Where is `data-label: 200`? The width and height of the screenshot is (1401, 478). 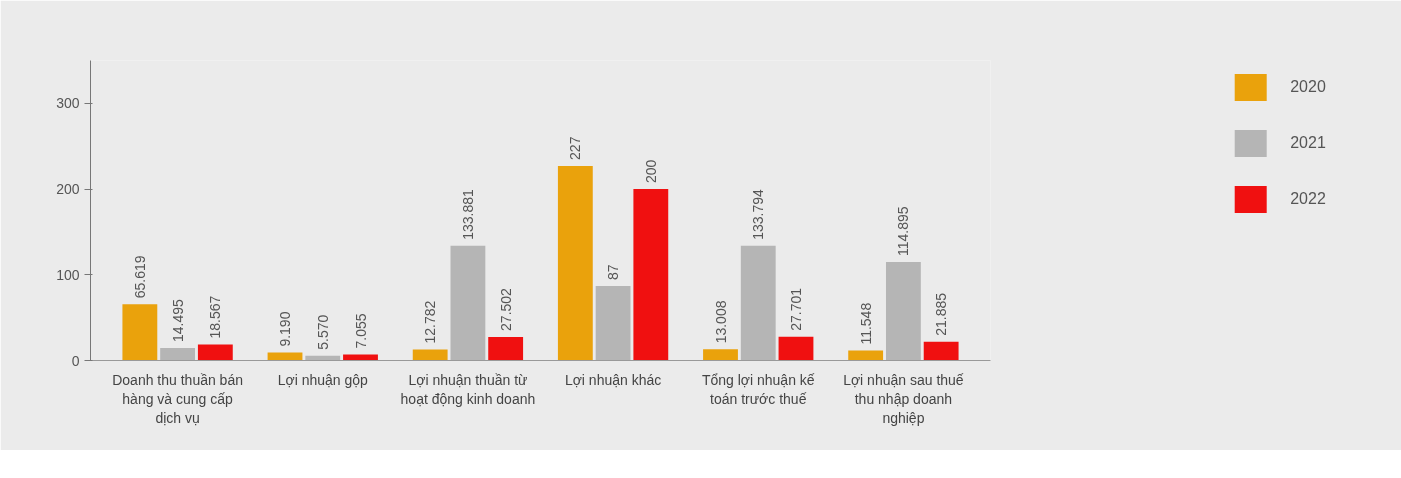
data-label: 200 is located at coordinates (650, 171).